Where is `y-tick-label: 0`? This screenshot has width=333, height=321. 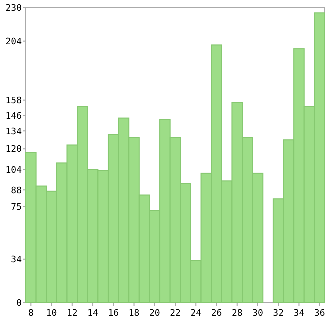 y-tick-label: 0 is located at coordinates (19, 304).